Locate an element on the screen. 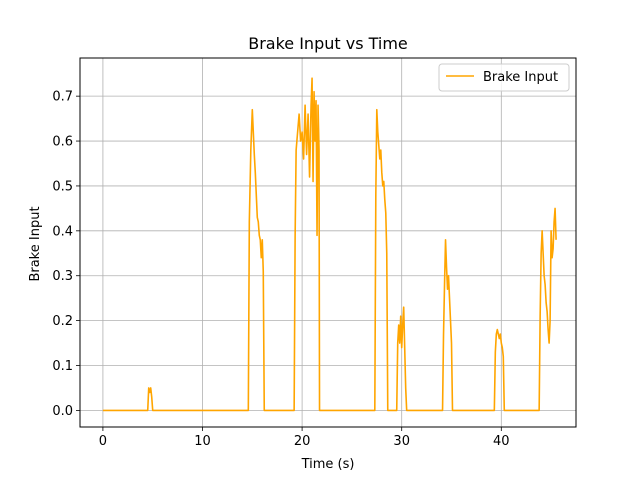 Image resolution: width=640 pixels, height=480 pixels. x-tick-label: 30 is located at coordinates (401, 441).